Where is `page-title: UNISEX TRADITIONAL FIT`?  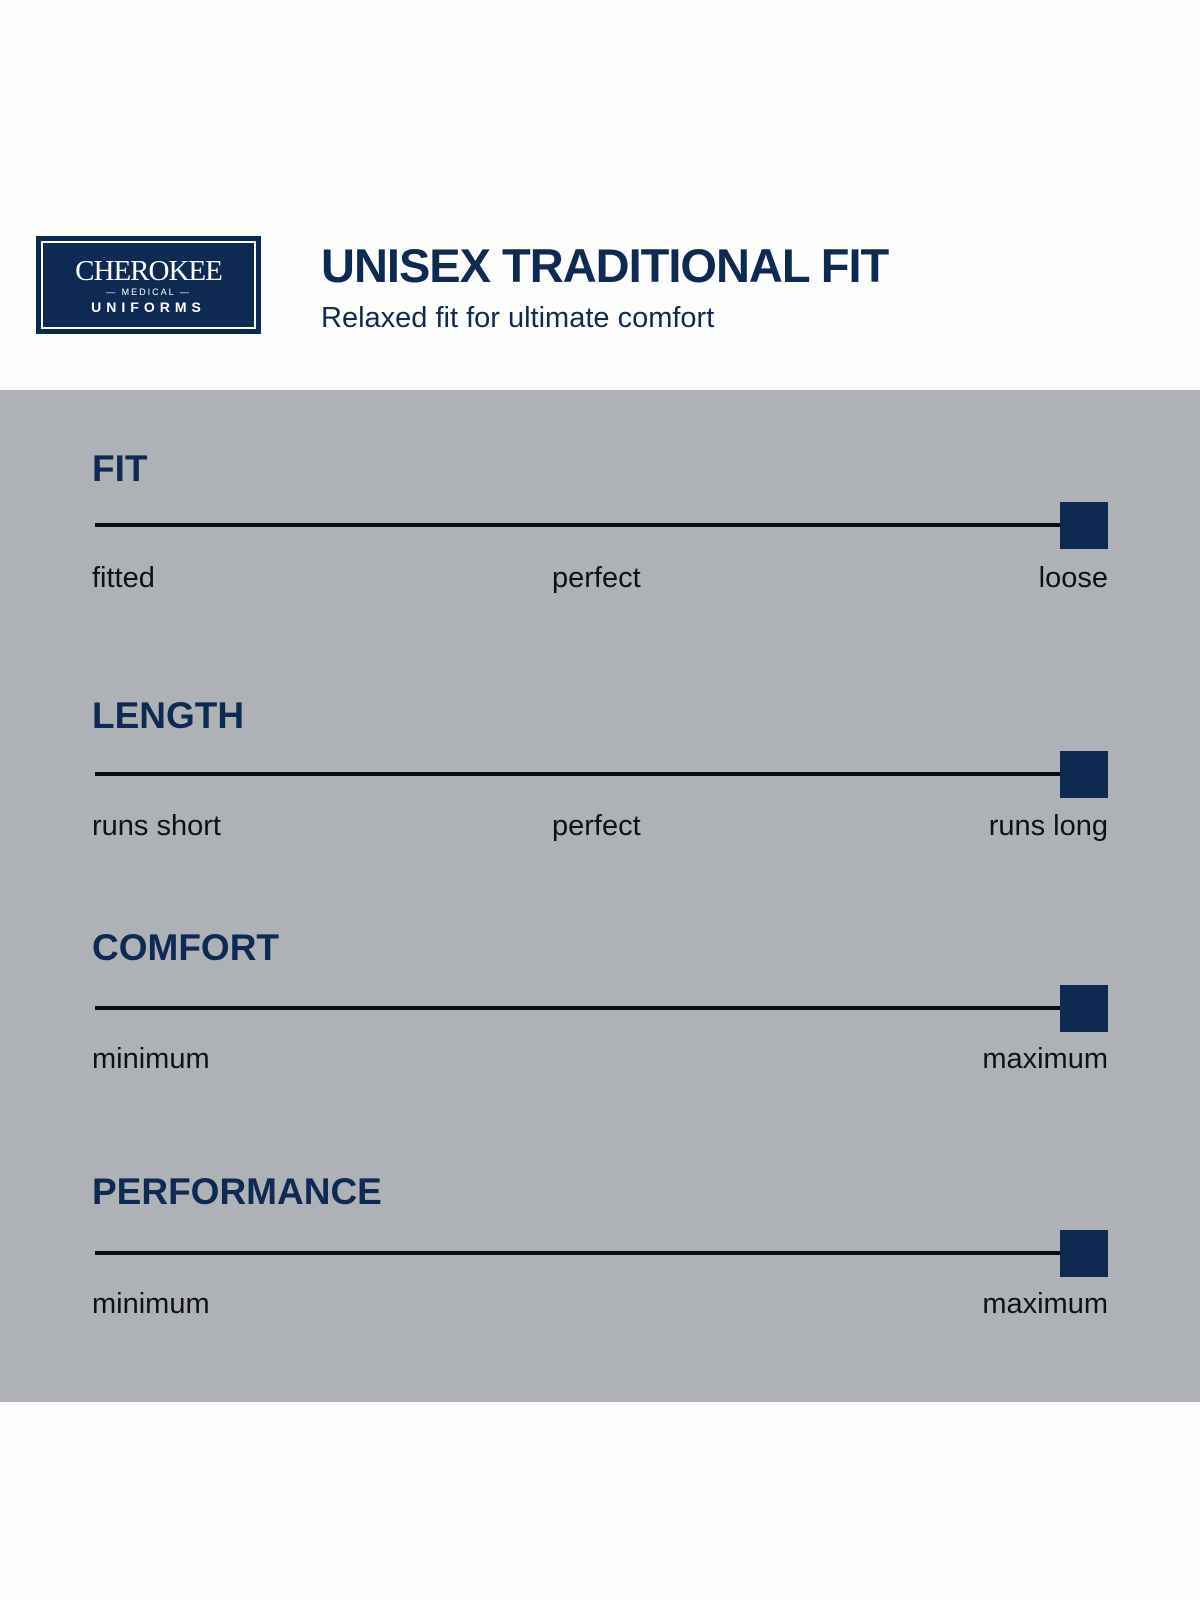 page-title: UNISEX TRADITIONAL FIT is located at coordinates (605, 265).